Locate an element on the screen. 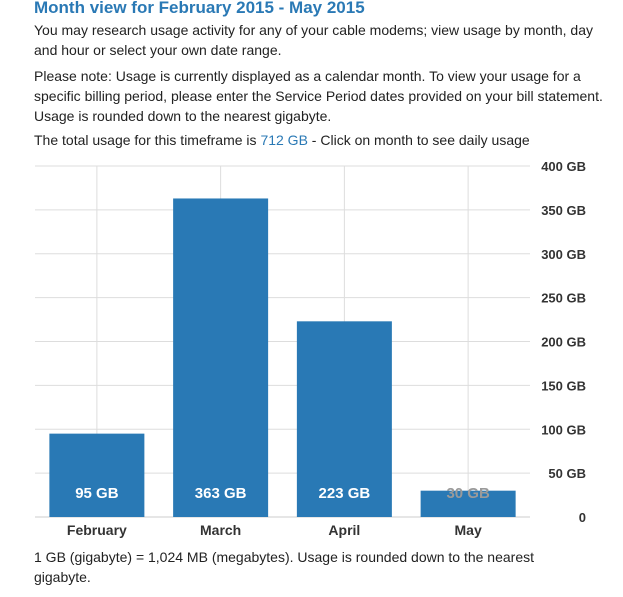 Image resolution: width=623 pixels, height=597 pixels. y-tick-label: 50 GB is located at coordinates (567, 473).